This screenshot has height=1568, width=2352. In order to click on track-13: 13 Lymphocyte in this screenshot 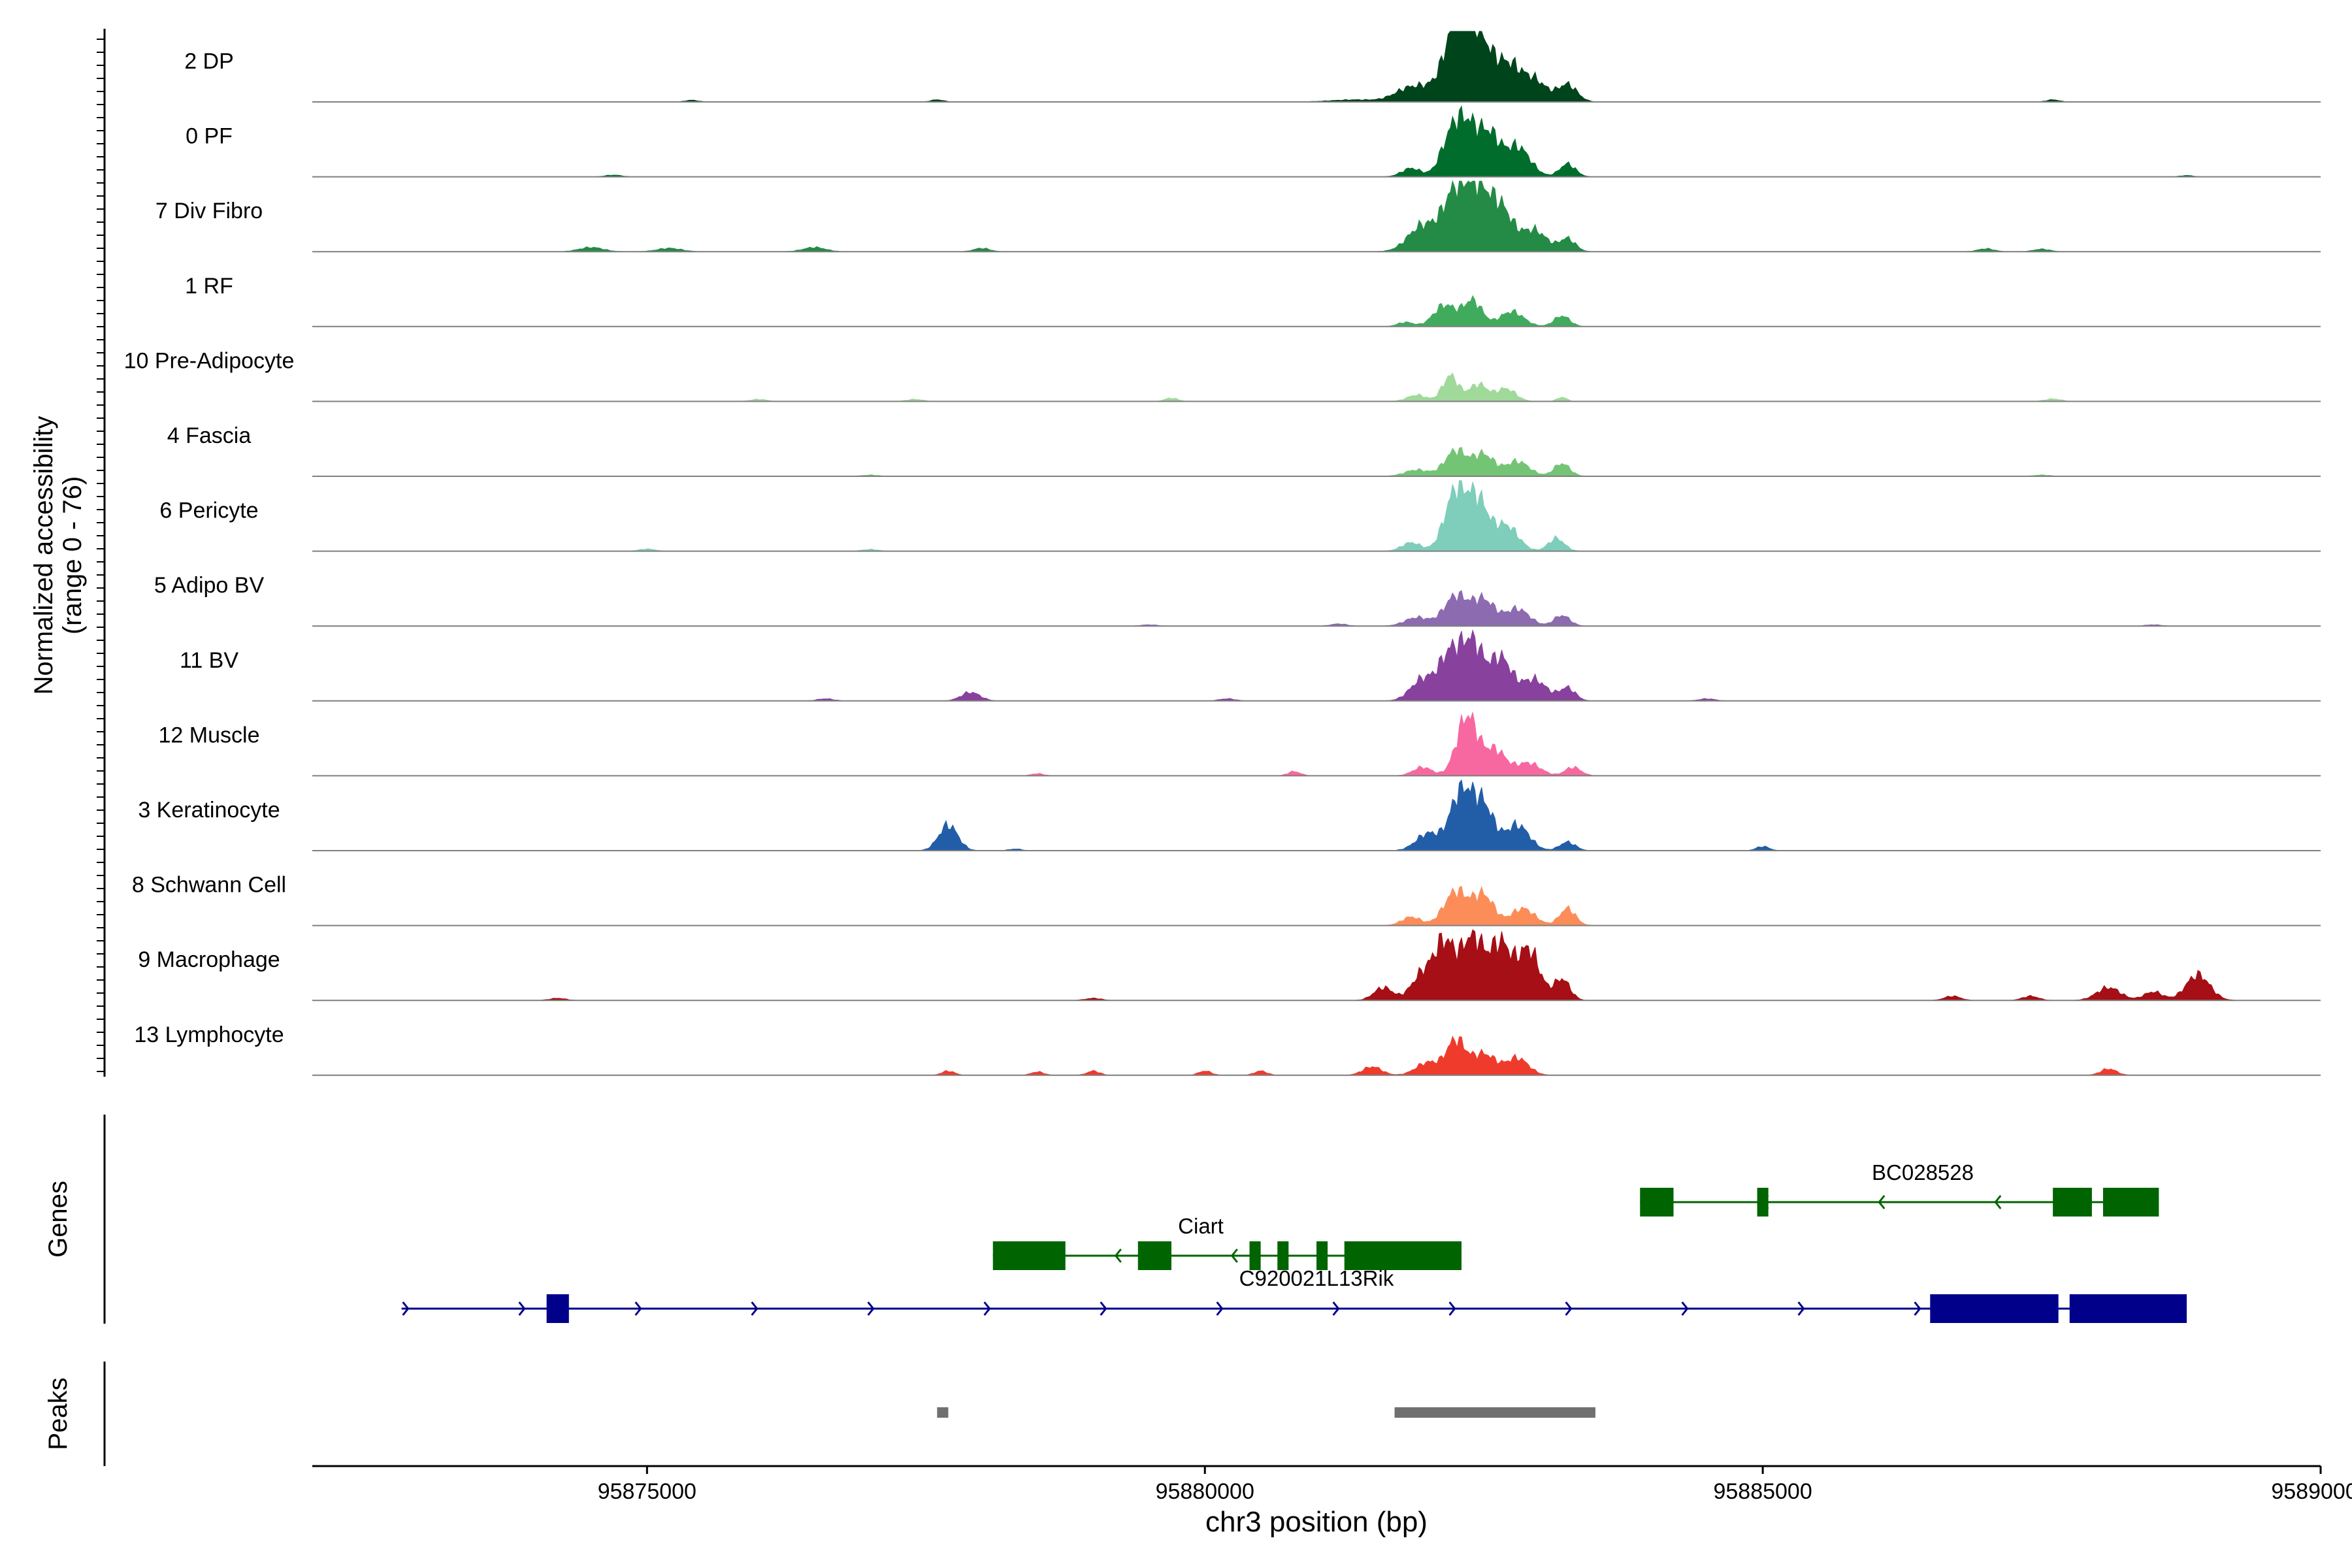, I will do `click(1227, 1049)`.